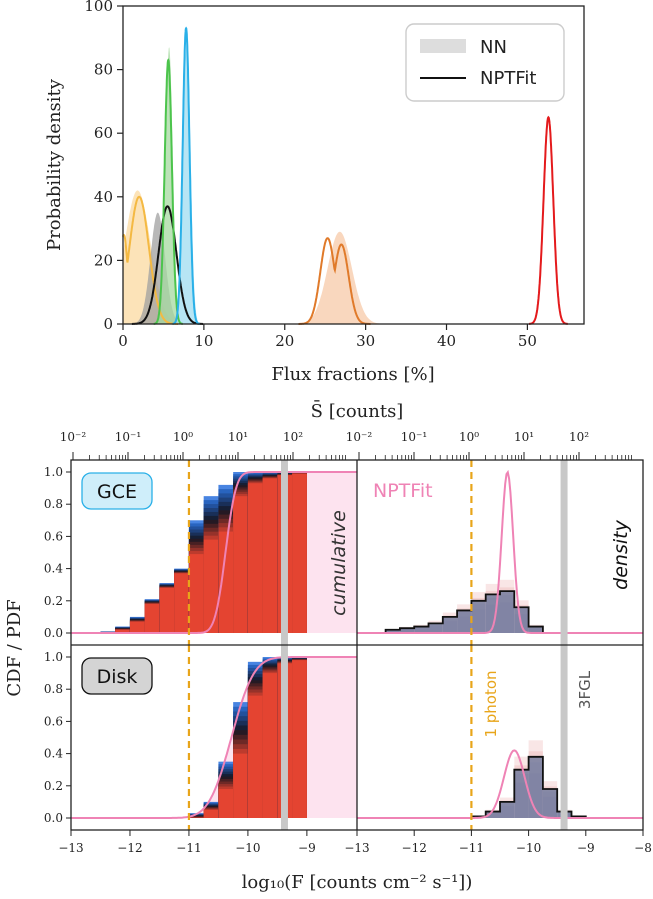 This screenshot has height=899, width=653. Describe the element at coordinates (493, 47) in the screenshot. I see `legend-nn-label: NN` at that location.